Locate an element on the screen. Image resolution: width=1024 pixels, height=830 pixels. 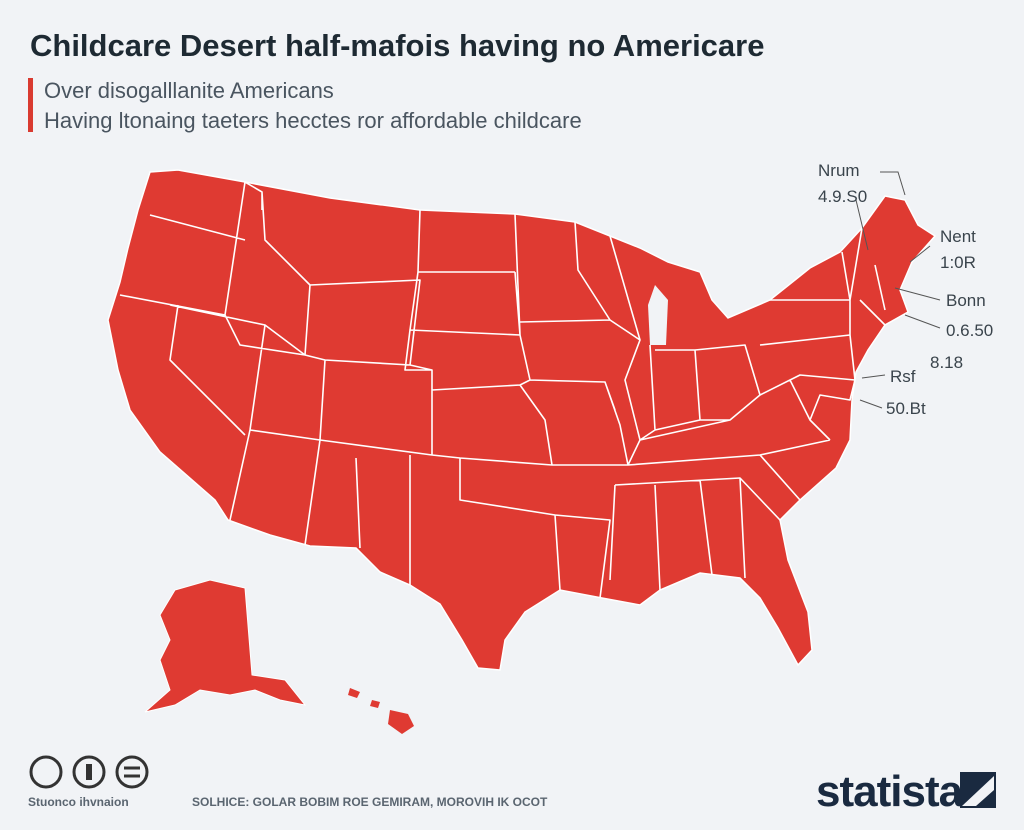
brand: statista is located at coordinates (890, 791).